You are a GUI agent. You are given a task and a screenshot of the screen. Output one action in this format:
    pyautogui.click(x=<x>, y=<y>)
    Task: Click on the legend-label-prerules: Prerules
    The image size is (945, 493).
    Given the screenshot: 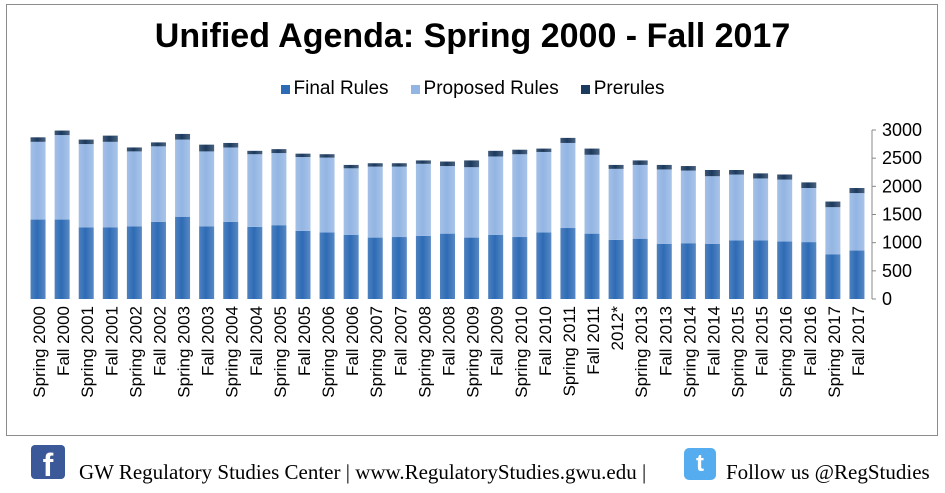 What is the action you would take?
    pyautogui.click(x=629, y=88)
    